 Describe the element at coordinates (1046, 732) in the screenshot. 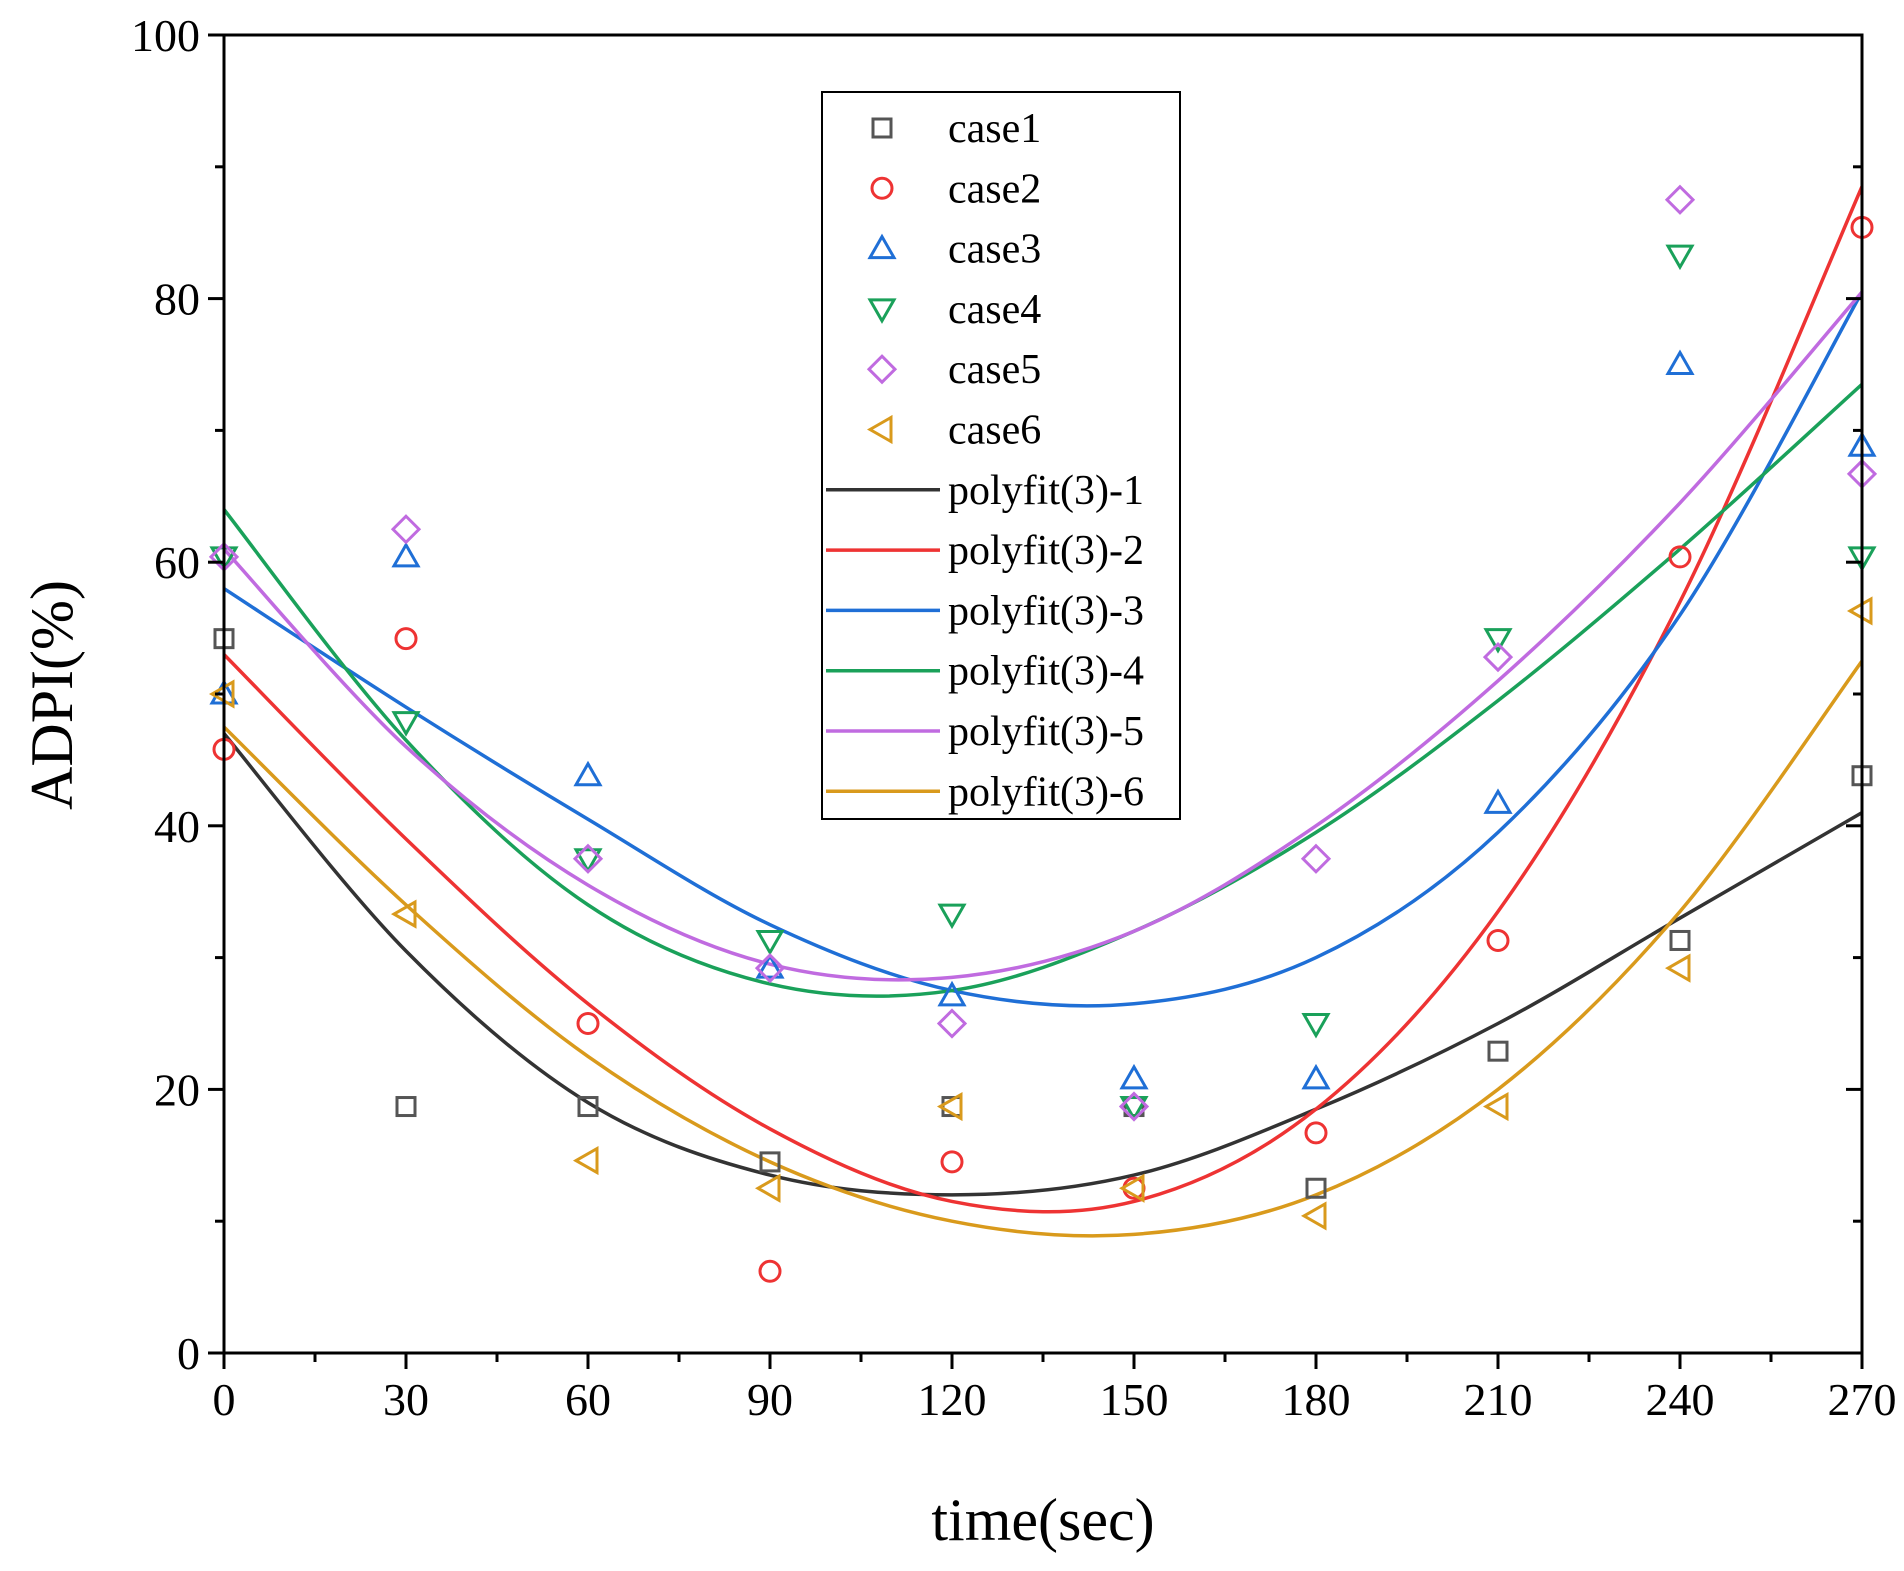

I see `legend-label: polyfit(3)-5` at that location.